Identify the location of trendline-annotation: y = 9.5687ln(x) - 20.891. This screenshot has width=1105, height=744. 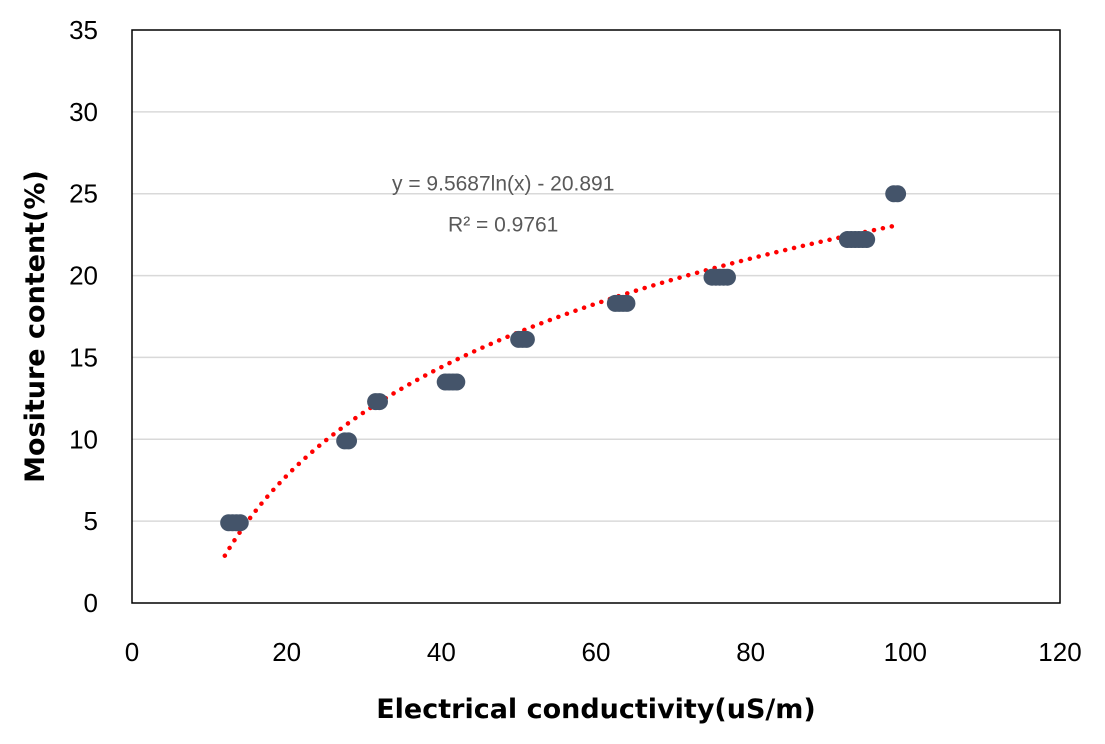
(503, 183).